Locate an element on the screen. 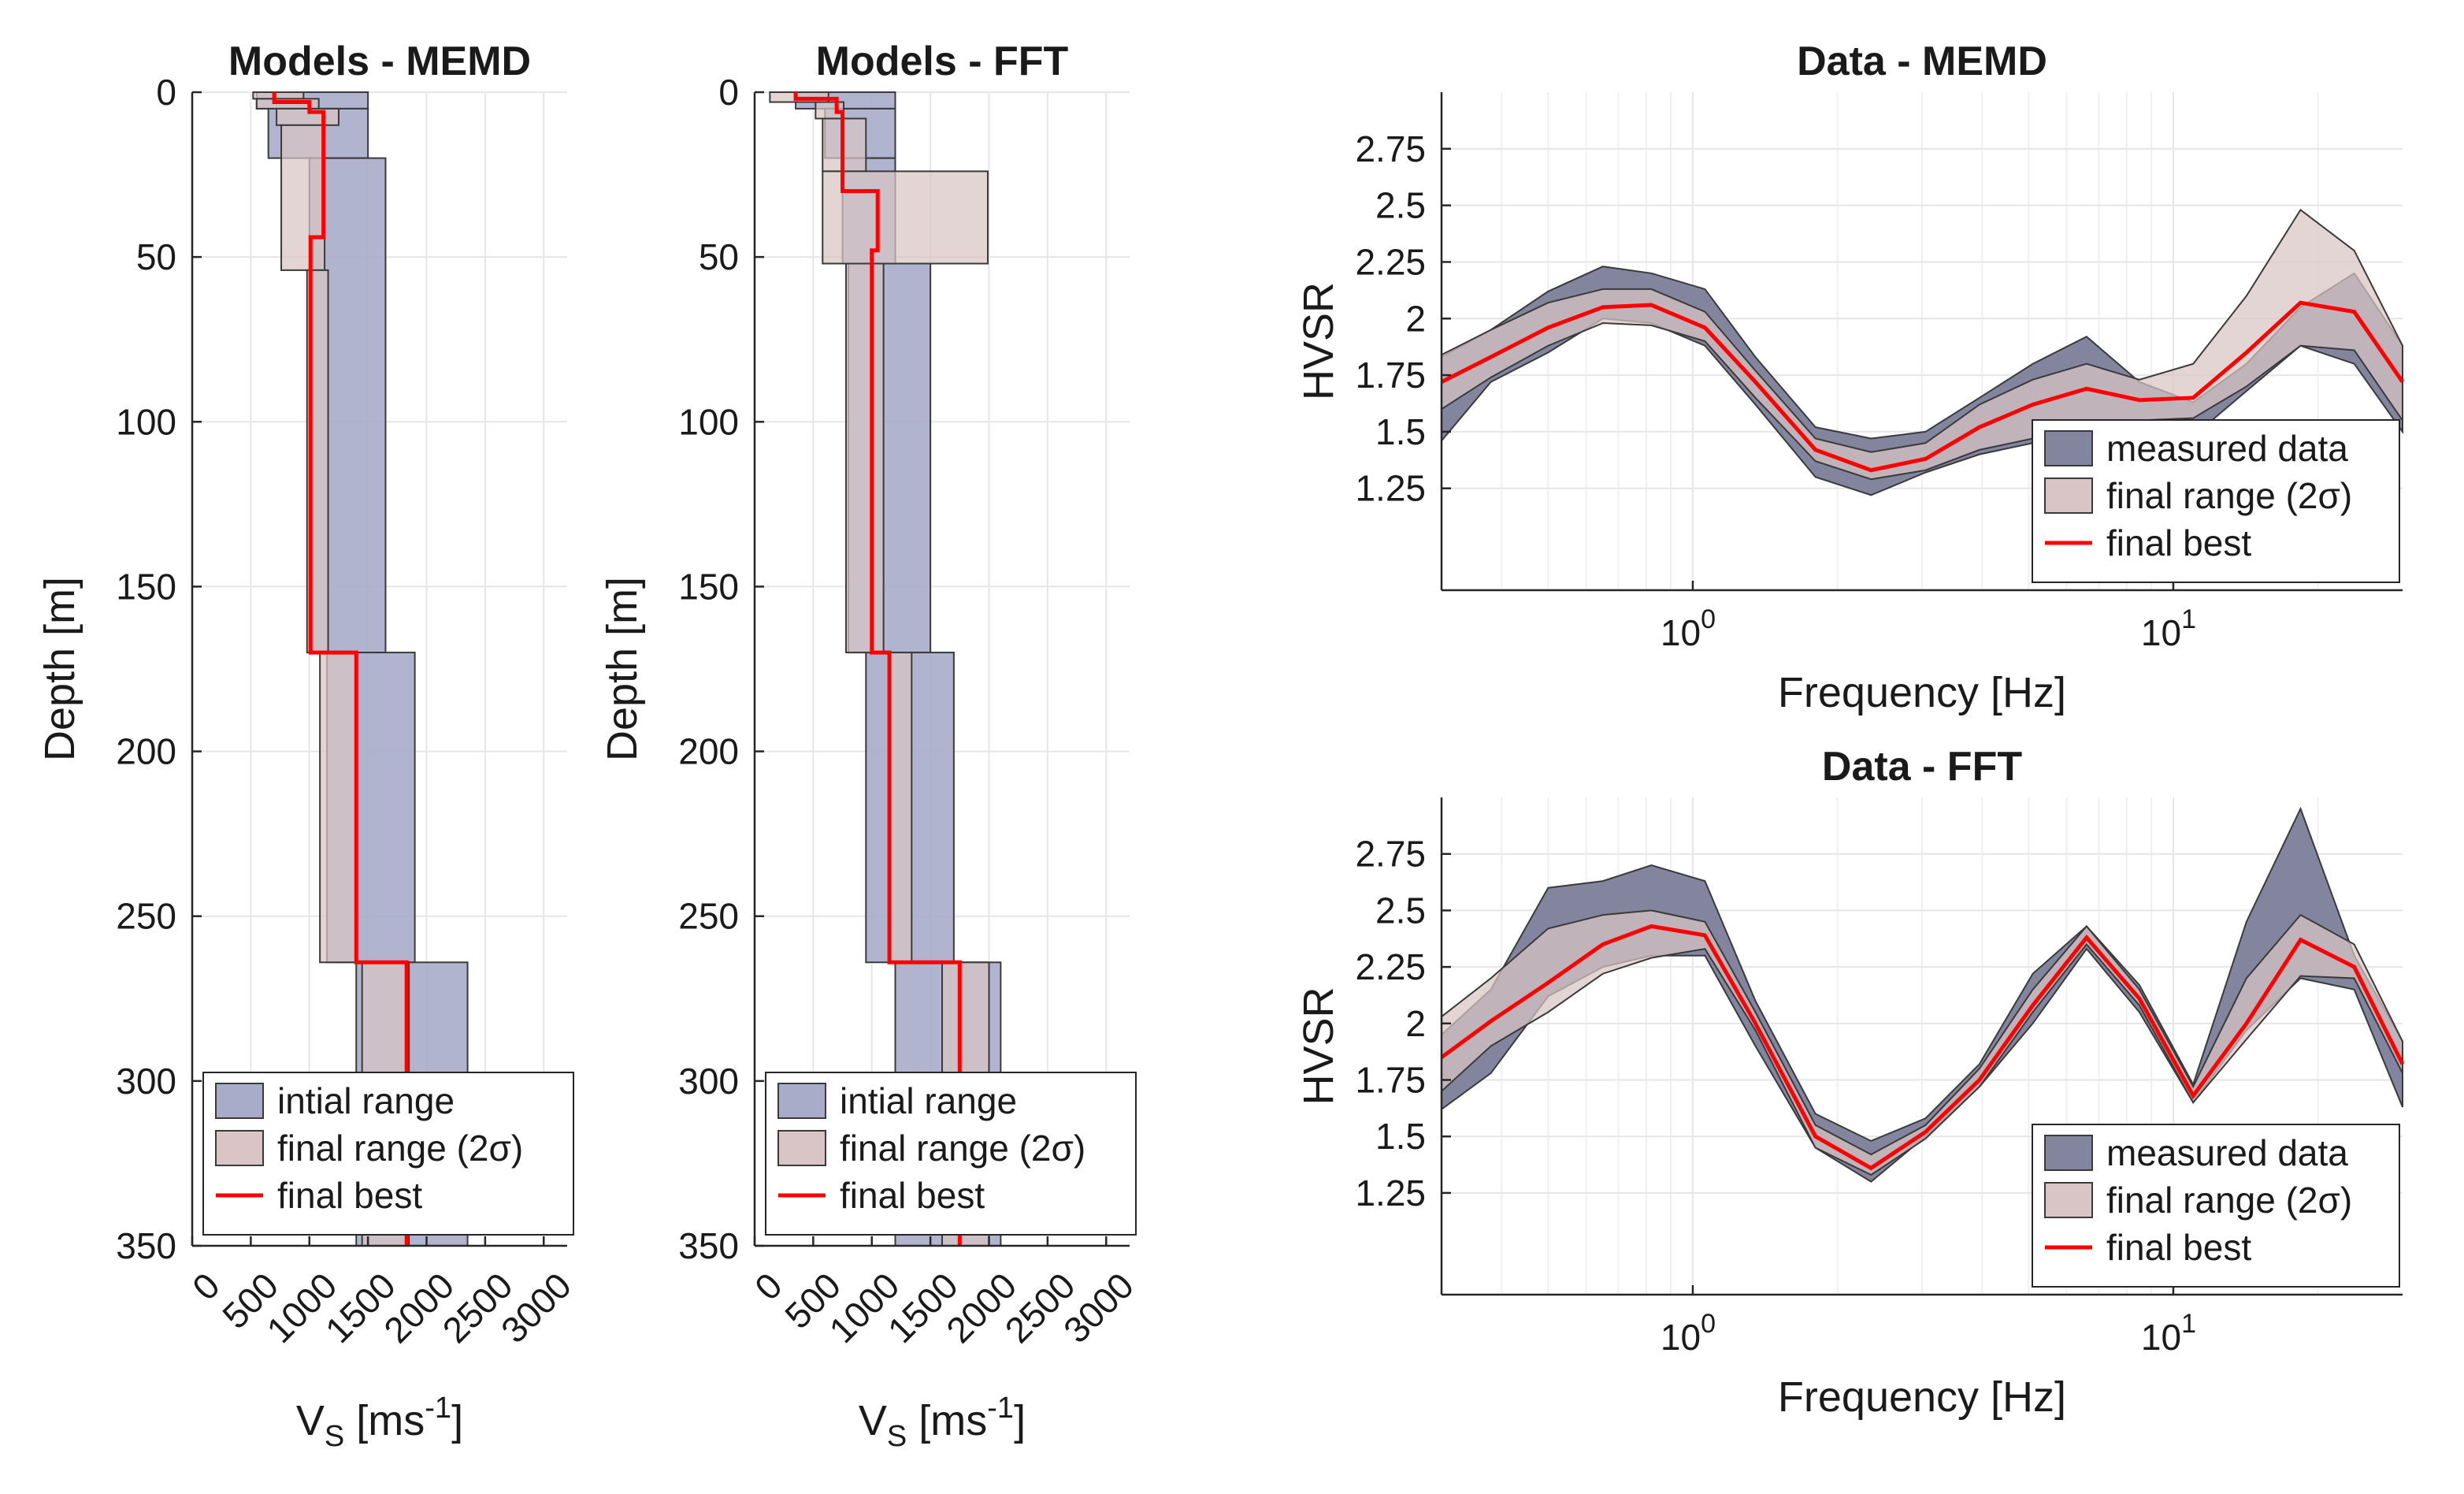 This screenshot has width=2464, height=1494. y-tick-label: 50 is located at coordinates (719, 256).